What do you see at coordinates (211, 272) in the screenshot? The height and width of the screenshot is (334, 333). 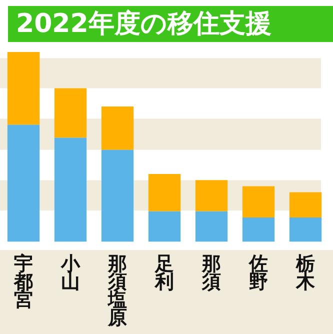 I see `x-tick-label: 那須` at bounding box center [211, 272].